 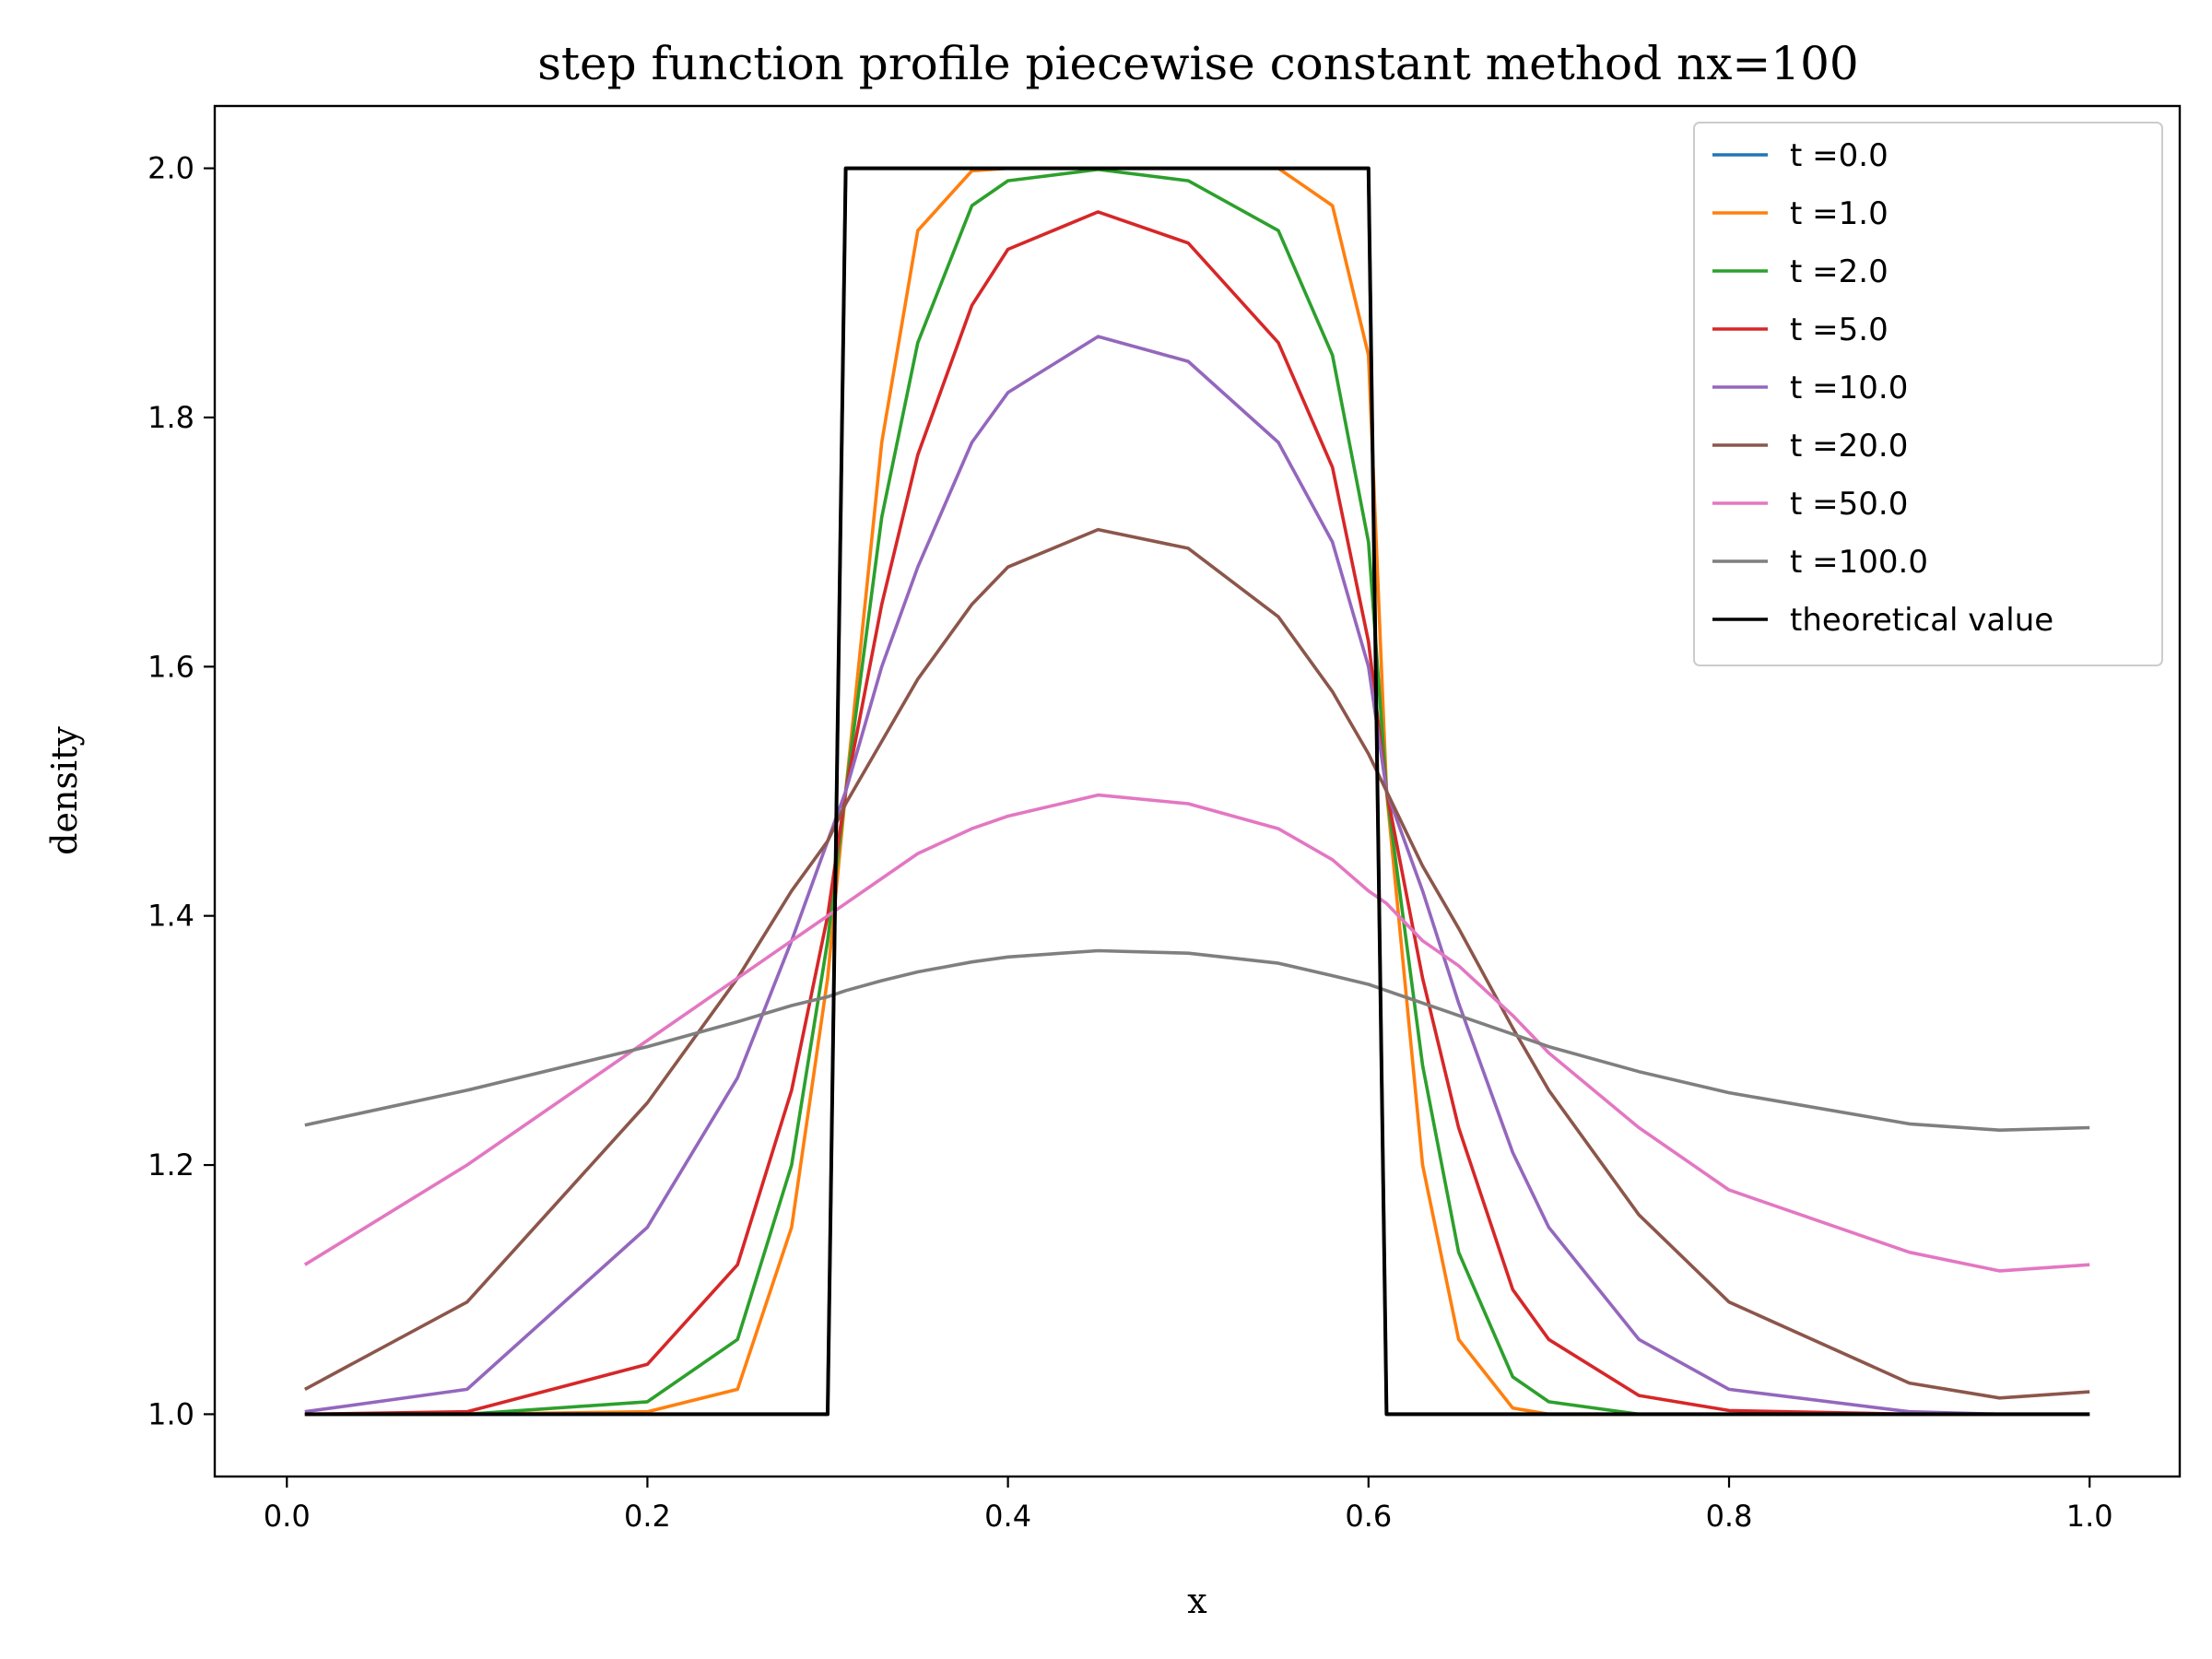 I want to click on legend-box, so click(x=1928, y=394).